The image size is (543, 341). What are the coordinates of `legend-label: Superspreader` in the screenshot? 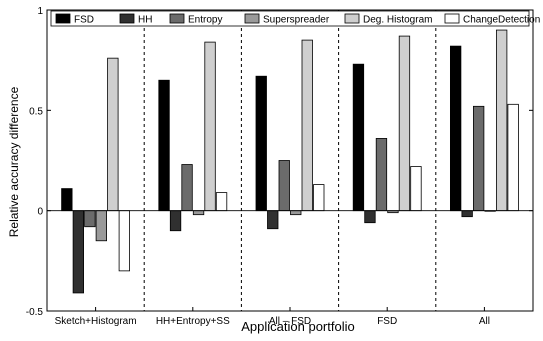 It's located at (296, 20).